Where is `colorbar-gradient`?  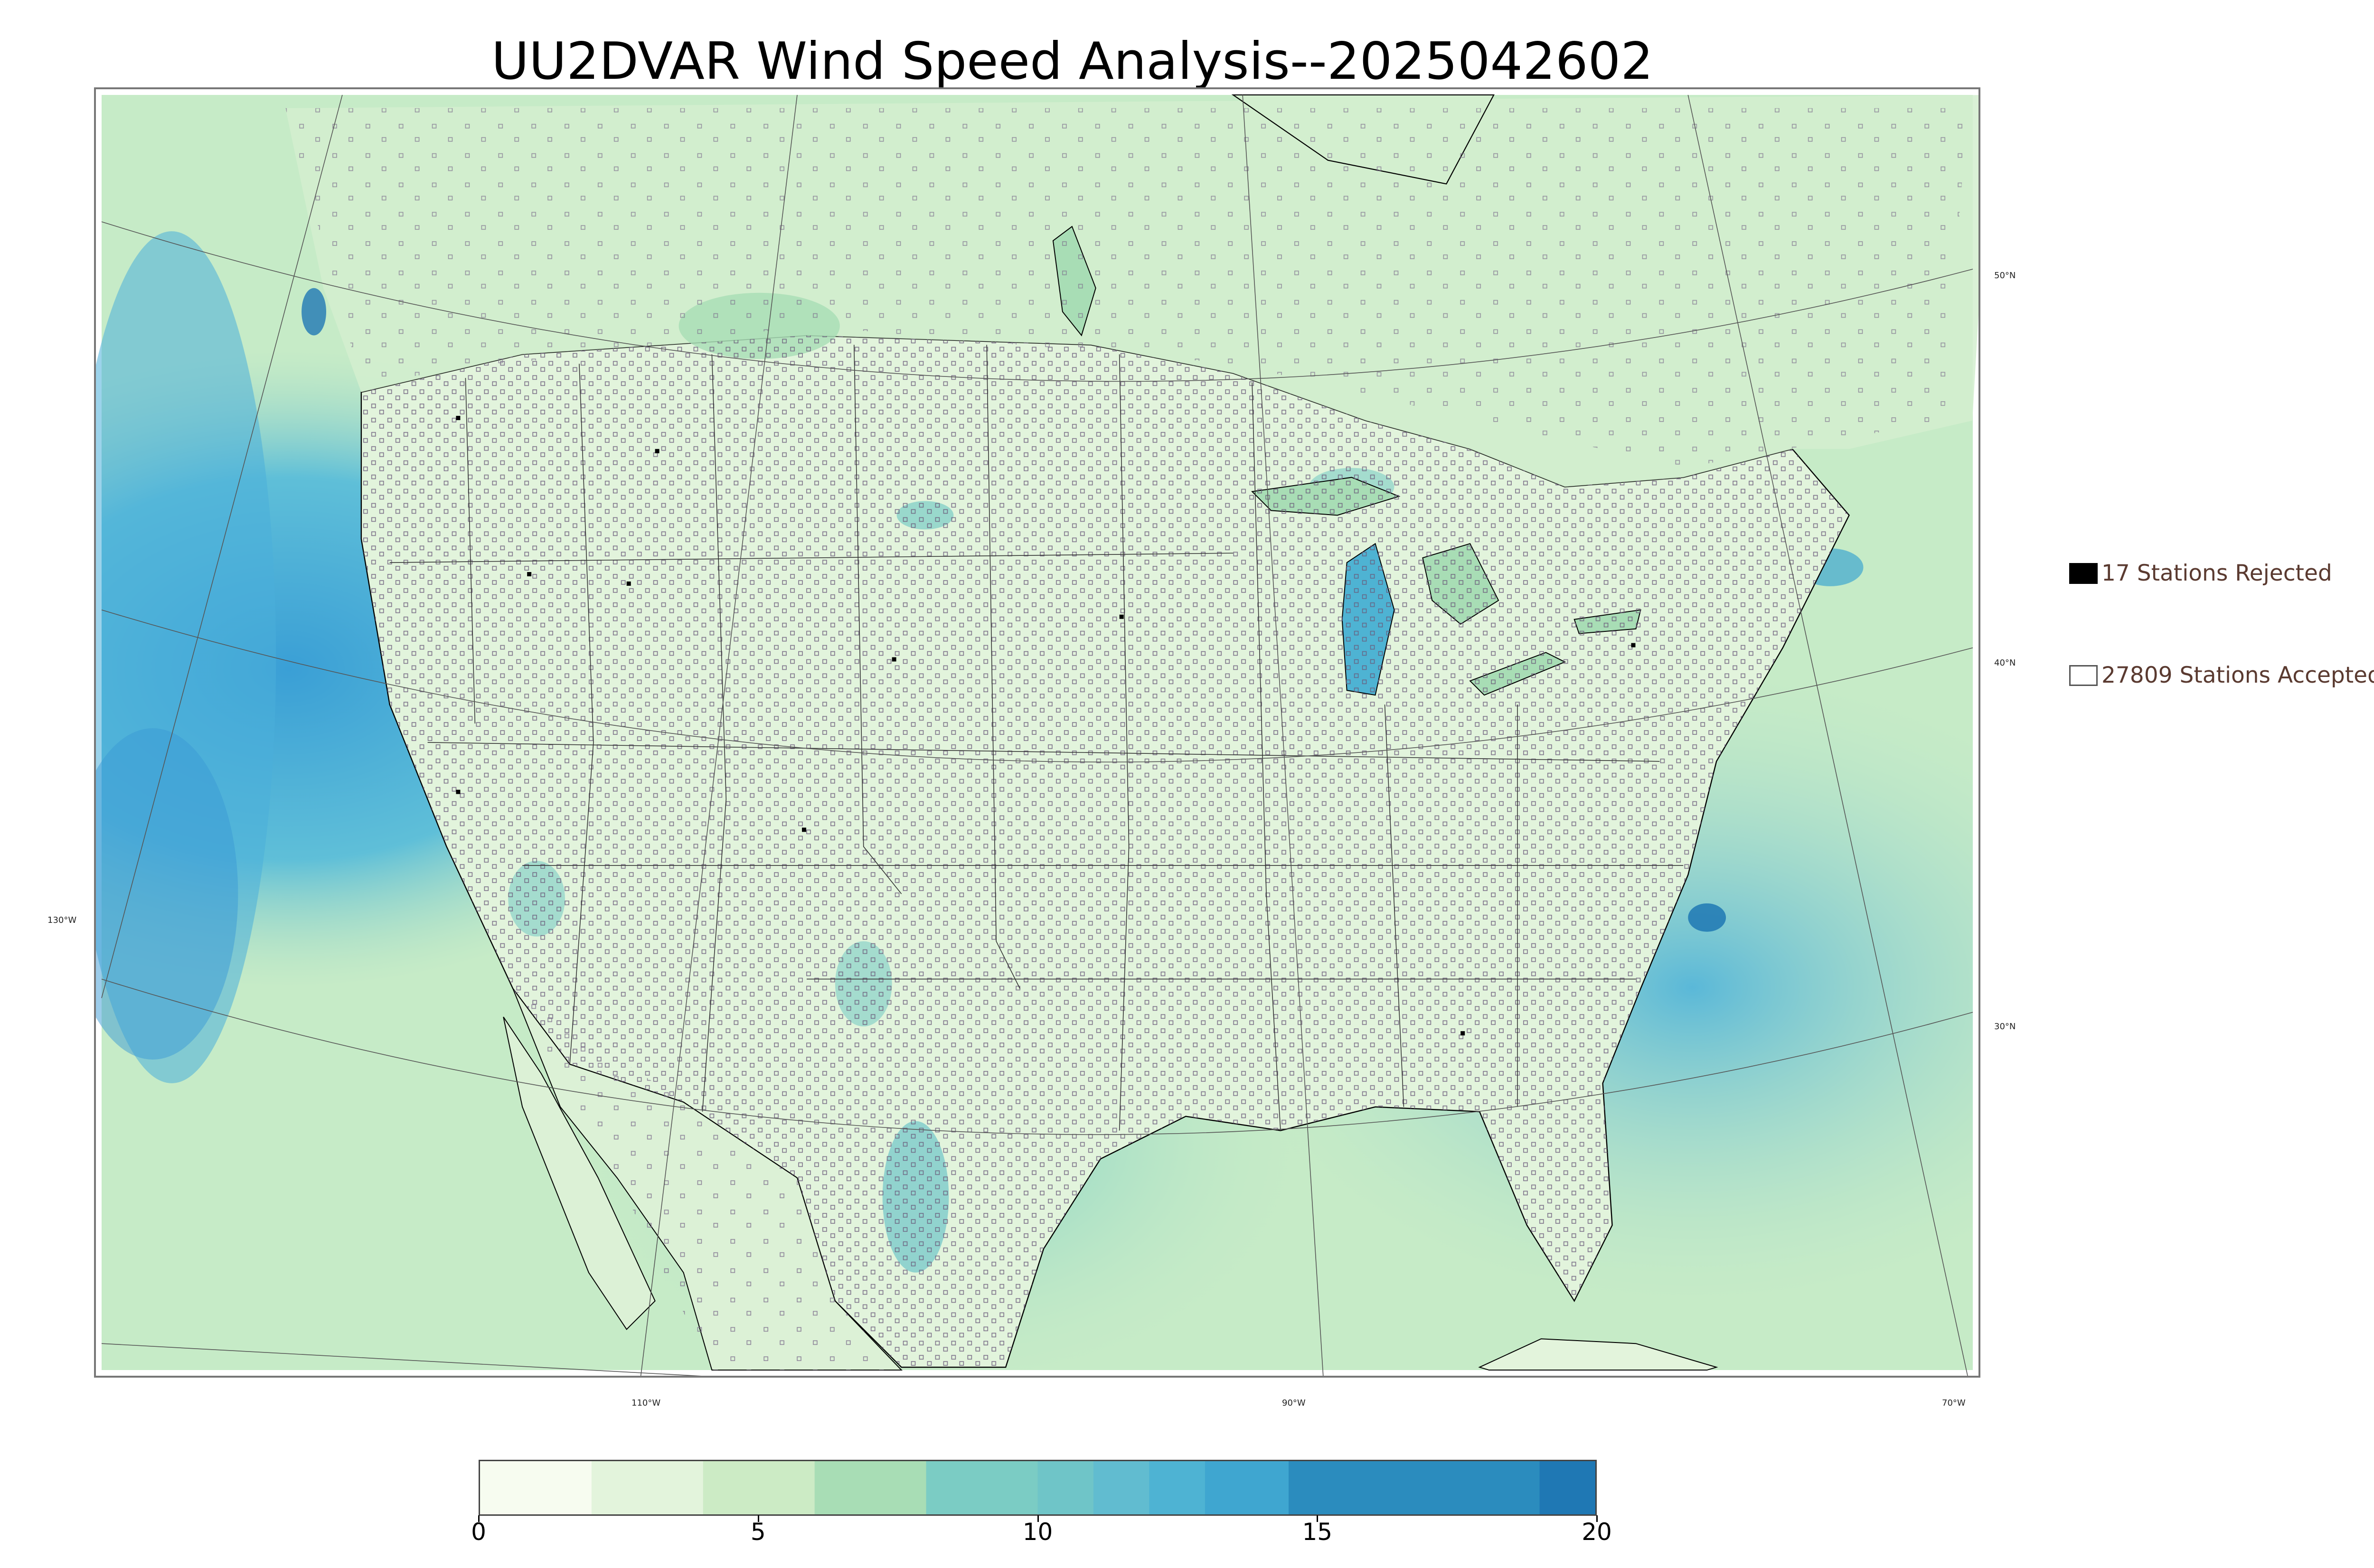
colorbar-gradient is located at coordinates (1037, 1488).